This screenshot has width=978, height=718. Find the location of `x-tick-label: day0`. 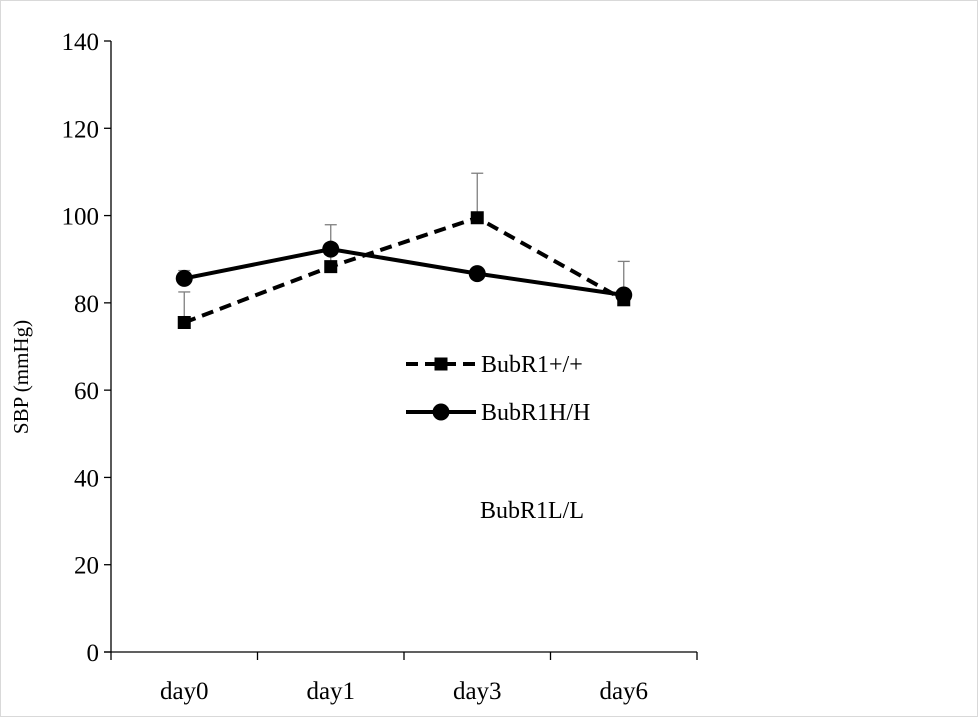

x-tick-label: day0 is located at coordinates (184, 691).